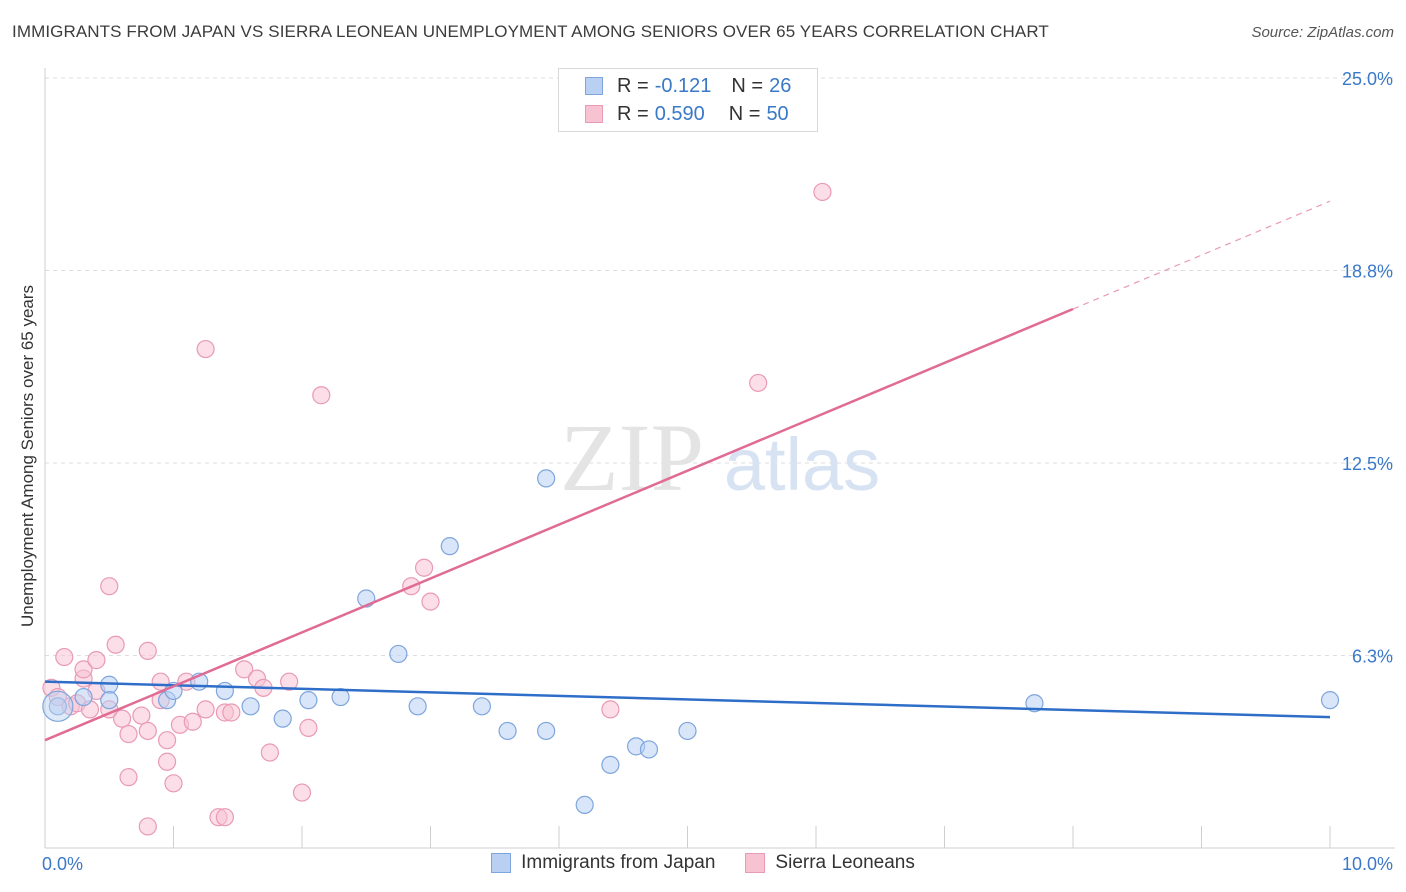 This screenshot has height=892, width=1406. Describe the element at coordinates (1367, 79) in the screenshot. I see `y-tick-label-3: 25.0%` at that location.